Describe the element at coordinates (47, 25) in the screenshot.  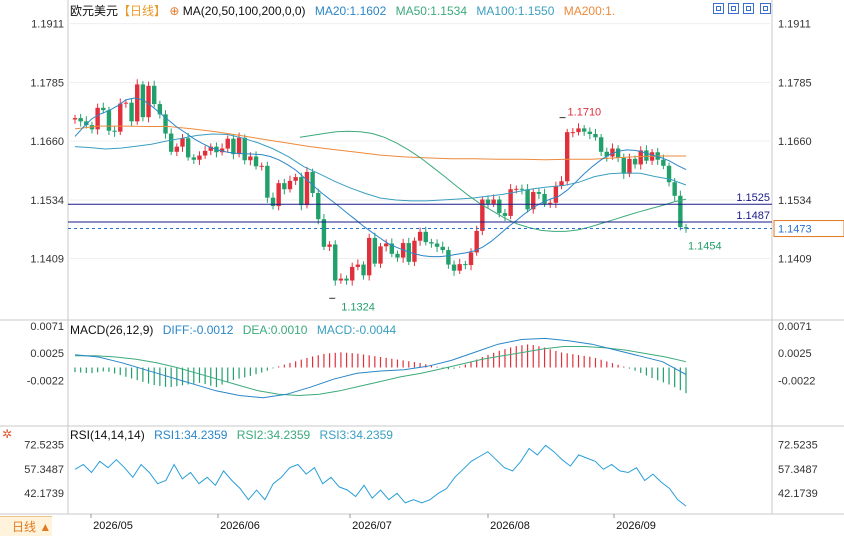
I see `price-tick-left: 1.1911` at that location.